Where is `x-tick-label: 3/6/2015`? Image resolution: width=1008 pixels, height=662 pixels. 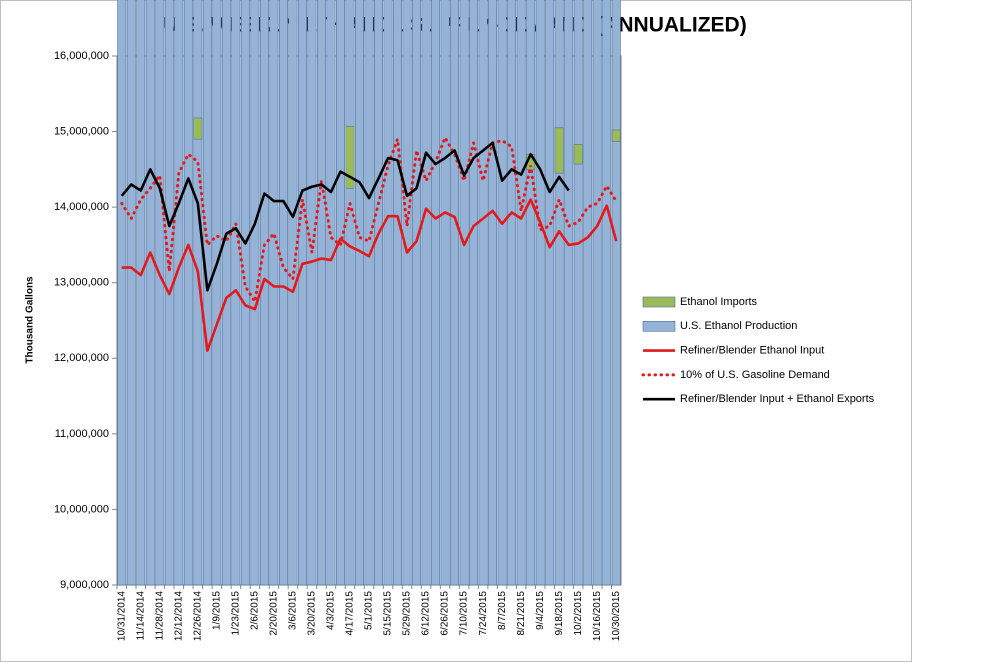 x-tick-label: 3/6/2015 is located at coordinates (293, 610).